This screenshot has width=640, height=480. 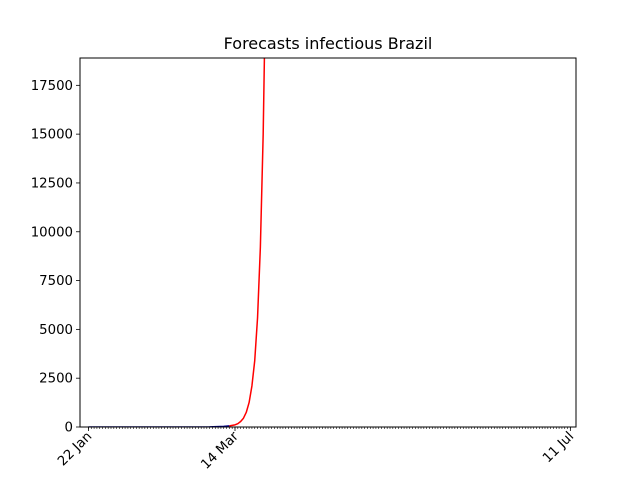 I want to click on y-tick-label: 0, so click(x=69, y=428).